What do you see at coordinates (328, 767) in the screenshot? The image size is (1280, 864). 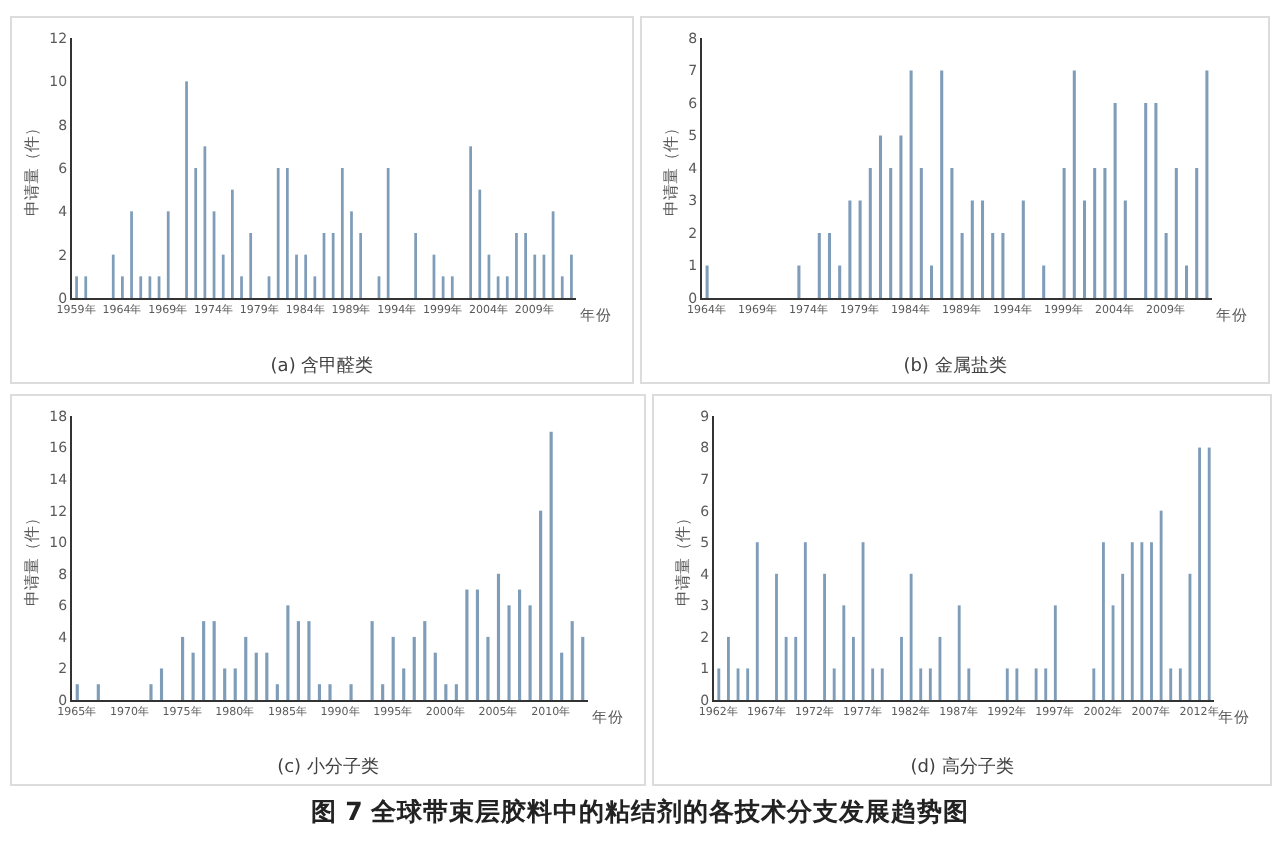 I see `text: (c) 小分子类` at bounding box center [328, 767].